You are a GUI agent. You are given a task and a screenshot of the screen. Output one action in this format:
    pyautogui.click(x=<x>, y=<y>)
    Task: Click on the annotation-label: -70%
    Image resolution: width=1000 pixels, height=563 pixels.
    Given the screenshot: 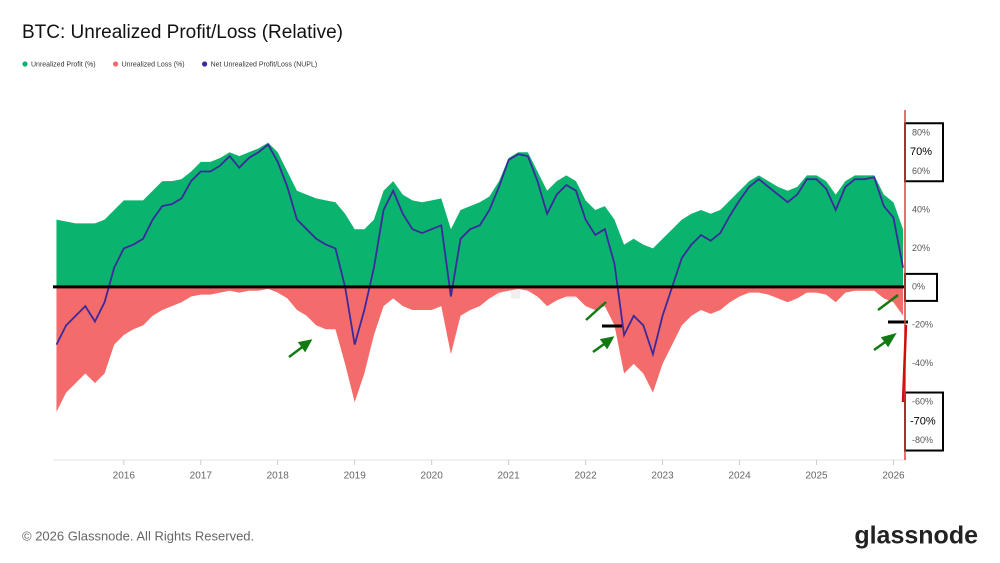 What is the action you would take?
    pyautogui.click(x=923, y=421)
    